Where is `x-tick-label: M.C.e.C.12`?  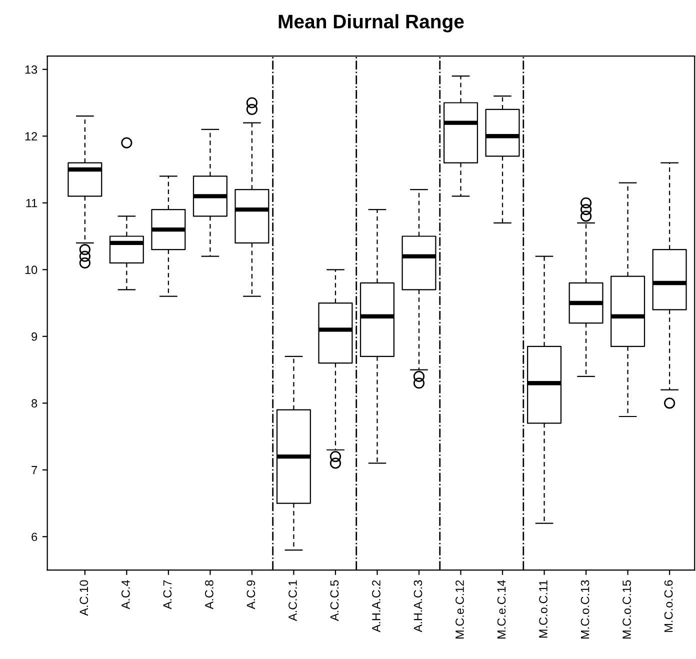 x-tick-label: M.C.e.C.12 is located at coordinates (460, 609).